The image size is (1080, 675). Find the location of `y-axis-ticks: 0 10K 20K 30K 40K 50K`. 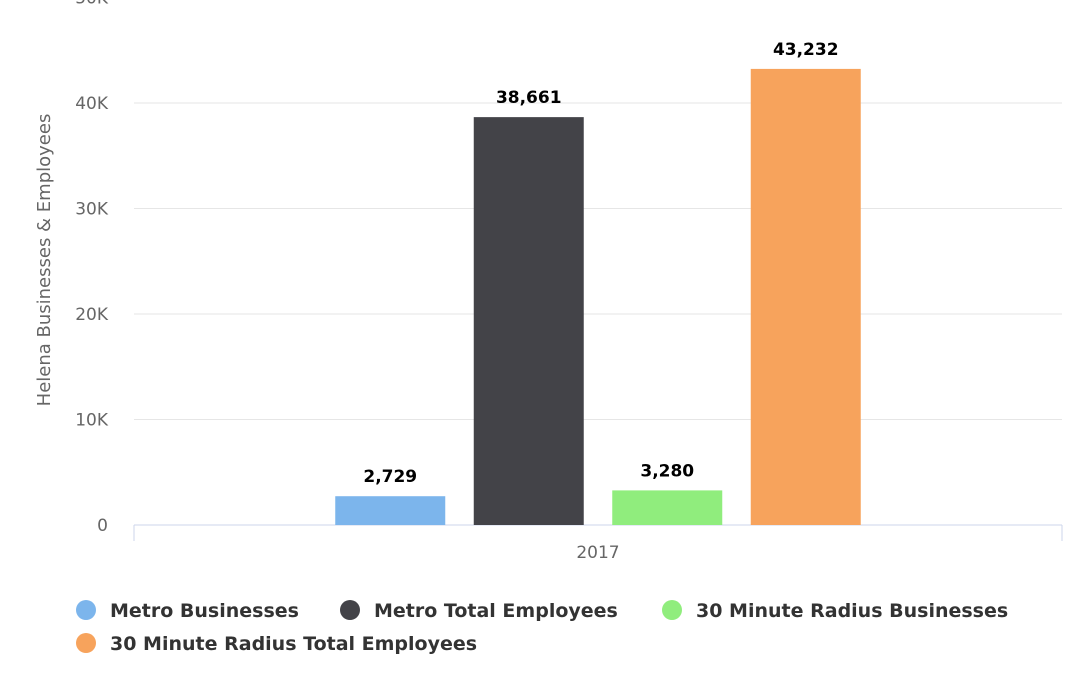

y-axis-ticks: 0 10K 20K 30K 40K 50K is located at coordinates (92, 268).